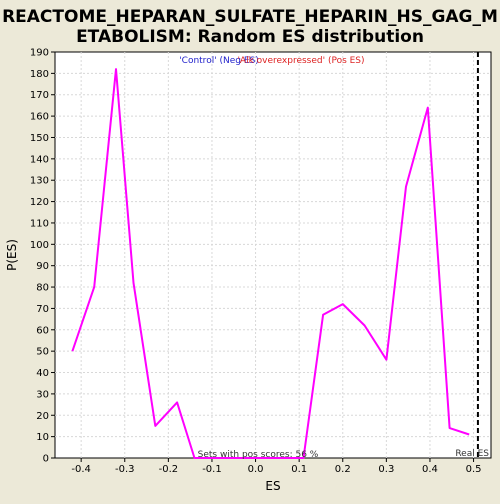 This screenshot has width=500, height=504. I want to click on y-tick-label: 170, so click(39, 95).